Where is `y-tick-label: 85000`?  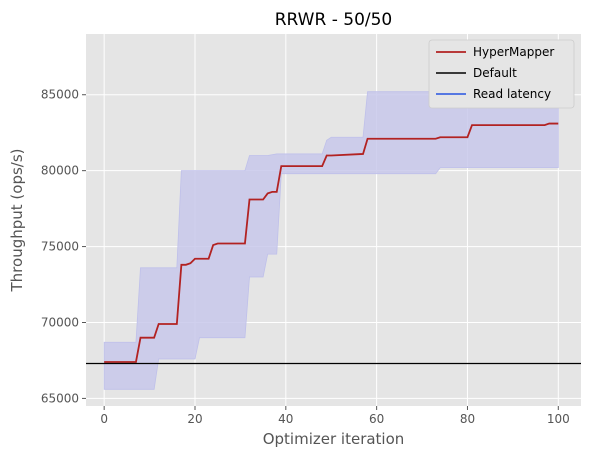
y-tick-label: 85000 is located at coordinates (60, 95).